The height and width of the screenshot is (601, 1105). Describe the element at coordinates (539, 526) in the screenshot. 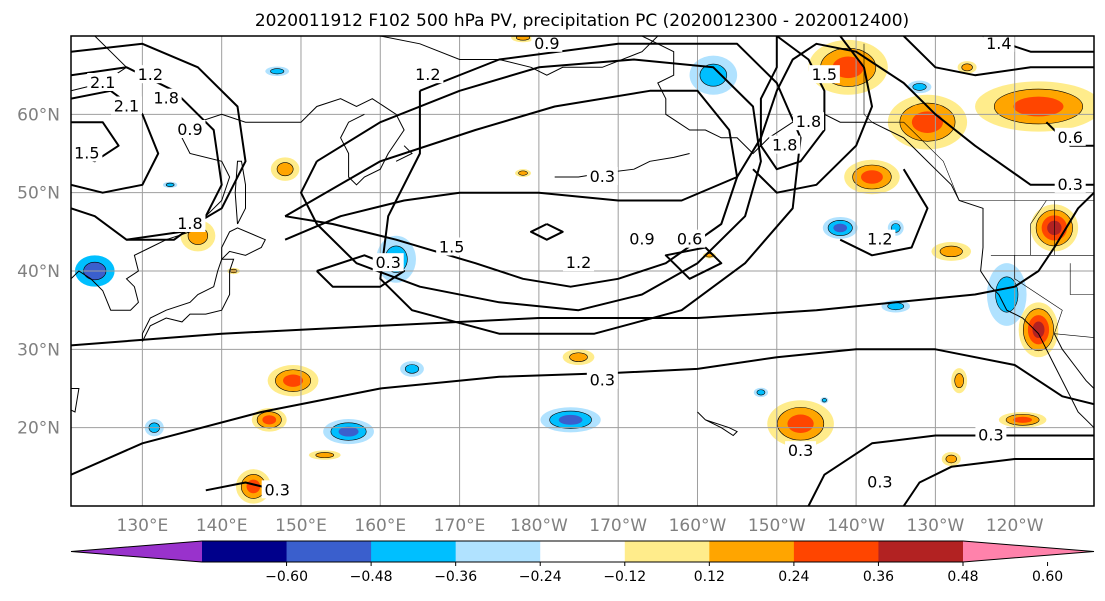

I see `lon-label: 180°W` at that location.